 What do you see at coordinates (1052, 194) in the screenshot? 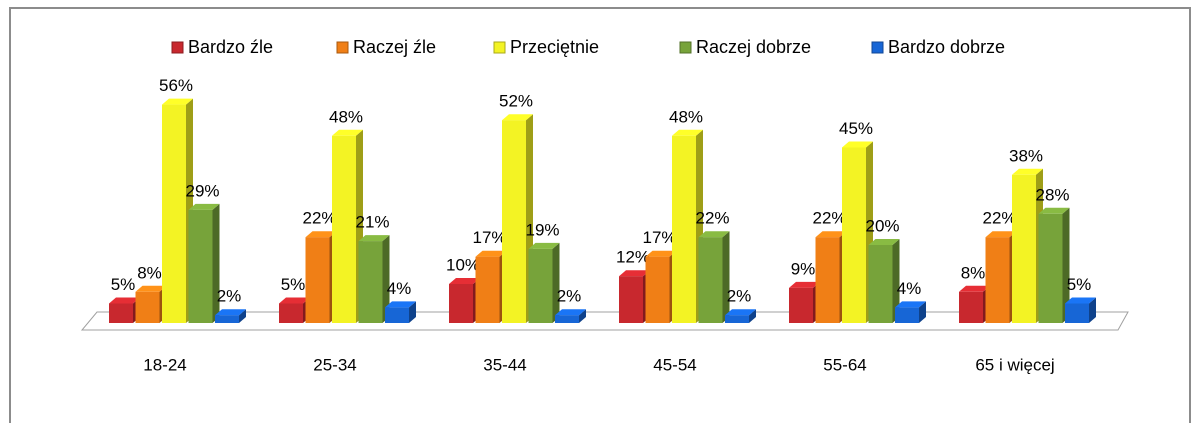
I see `value-label: 28%` at bounding box center [1052, 194].